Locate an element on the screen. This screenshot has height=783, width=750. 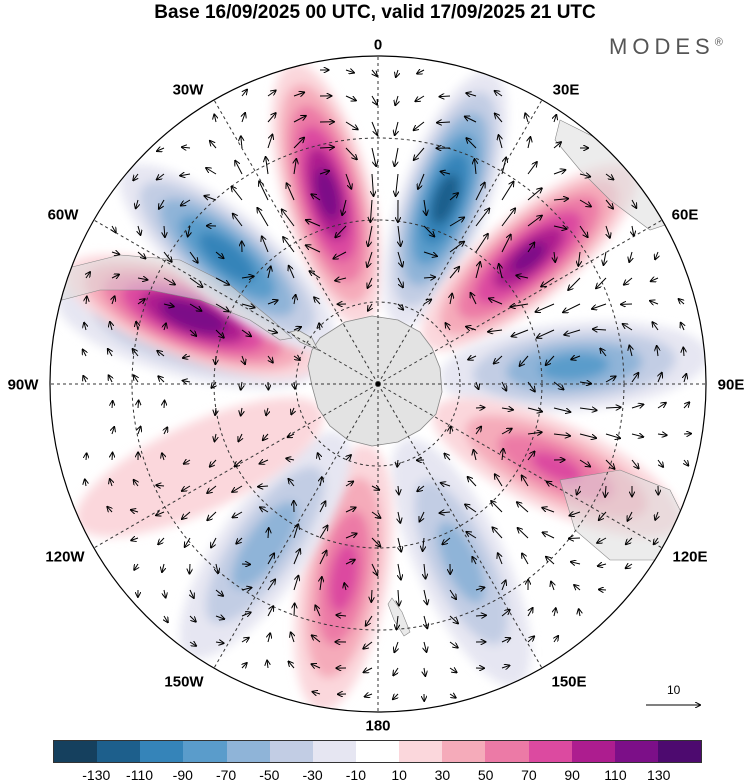
colorbar-tick-label: -10 is located at coordinates (355, 775).